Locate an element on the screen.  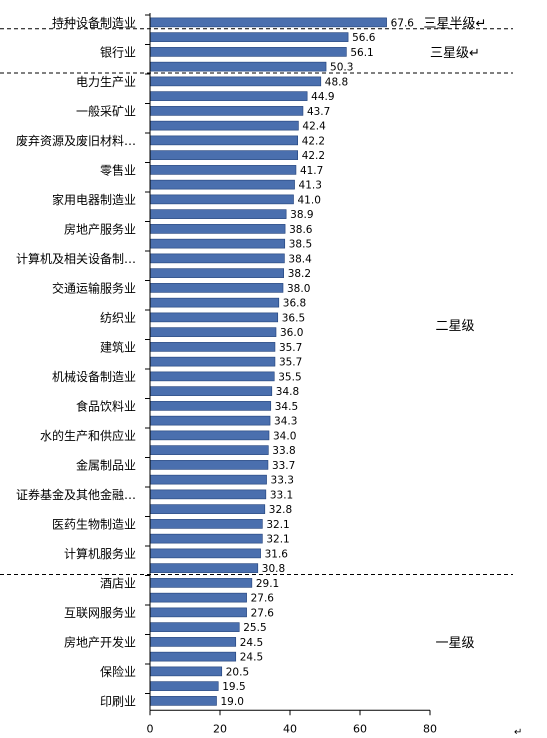
x-tick-label: 80 is located at coordinates (430, 728).